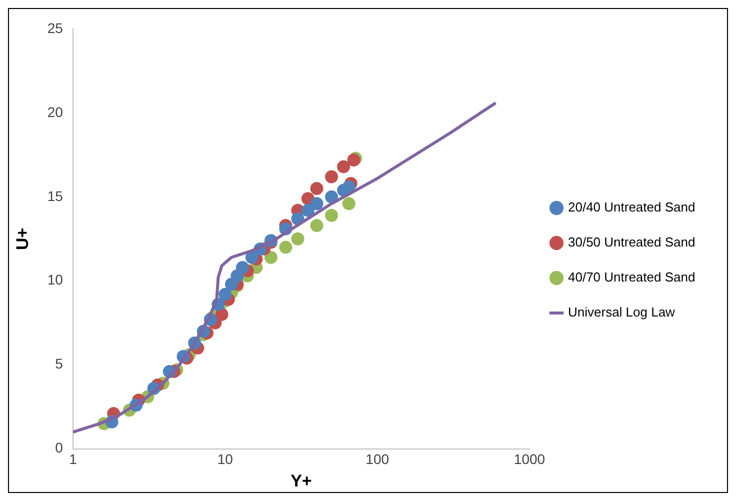 This screenshot has height=503, width=738. I want to click on legend-label: 40/70 Untreated Sand, so click(632, 277).